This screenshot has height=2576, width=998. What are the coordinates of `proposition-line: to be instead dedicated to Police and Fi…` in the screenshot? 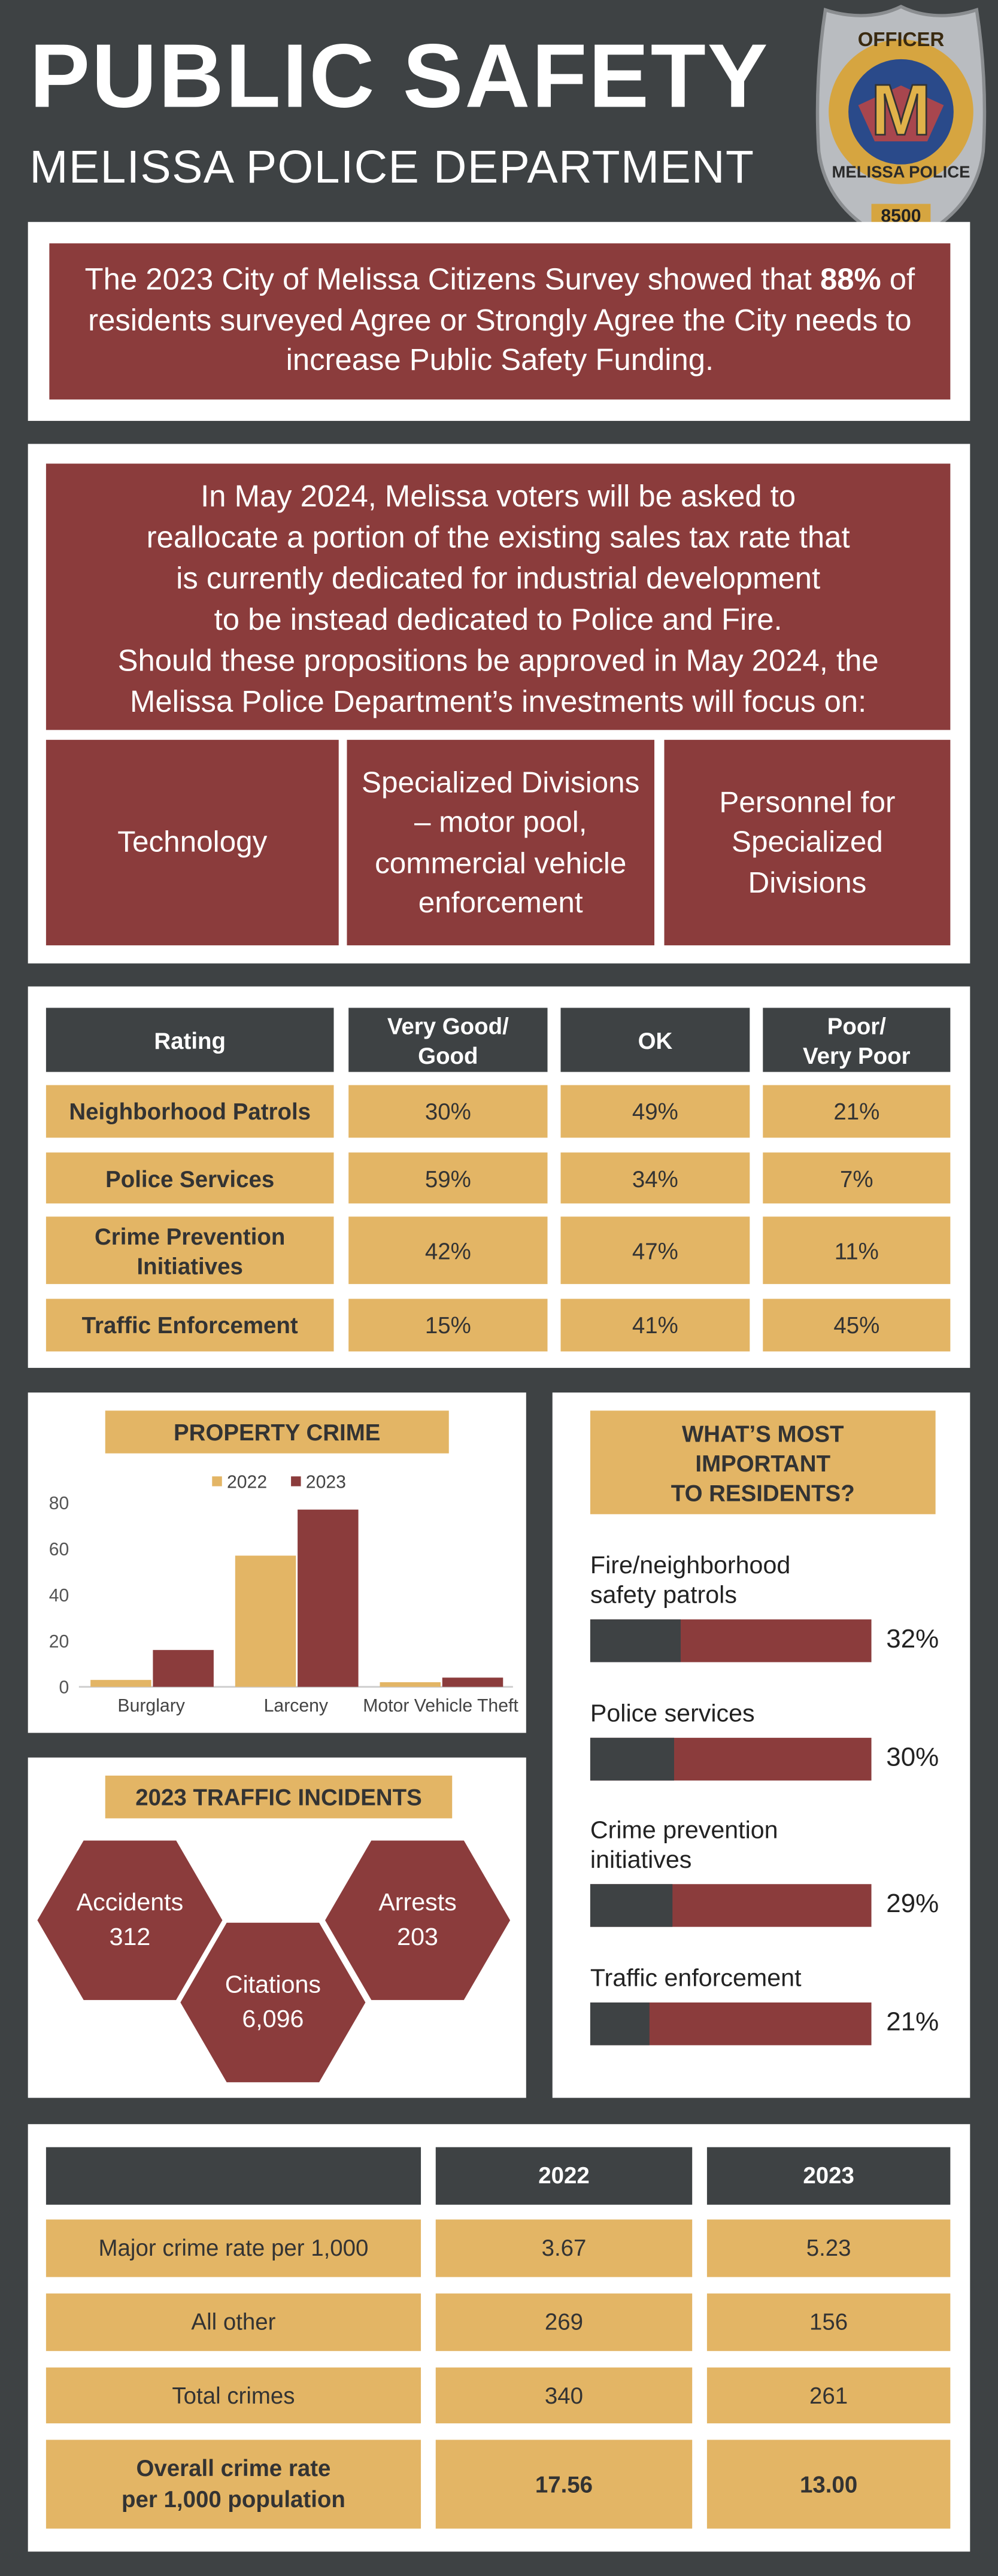 It's located at (498, 619).